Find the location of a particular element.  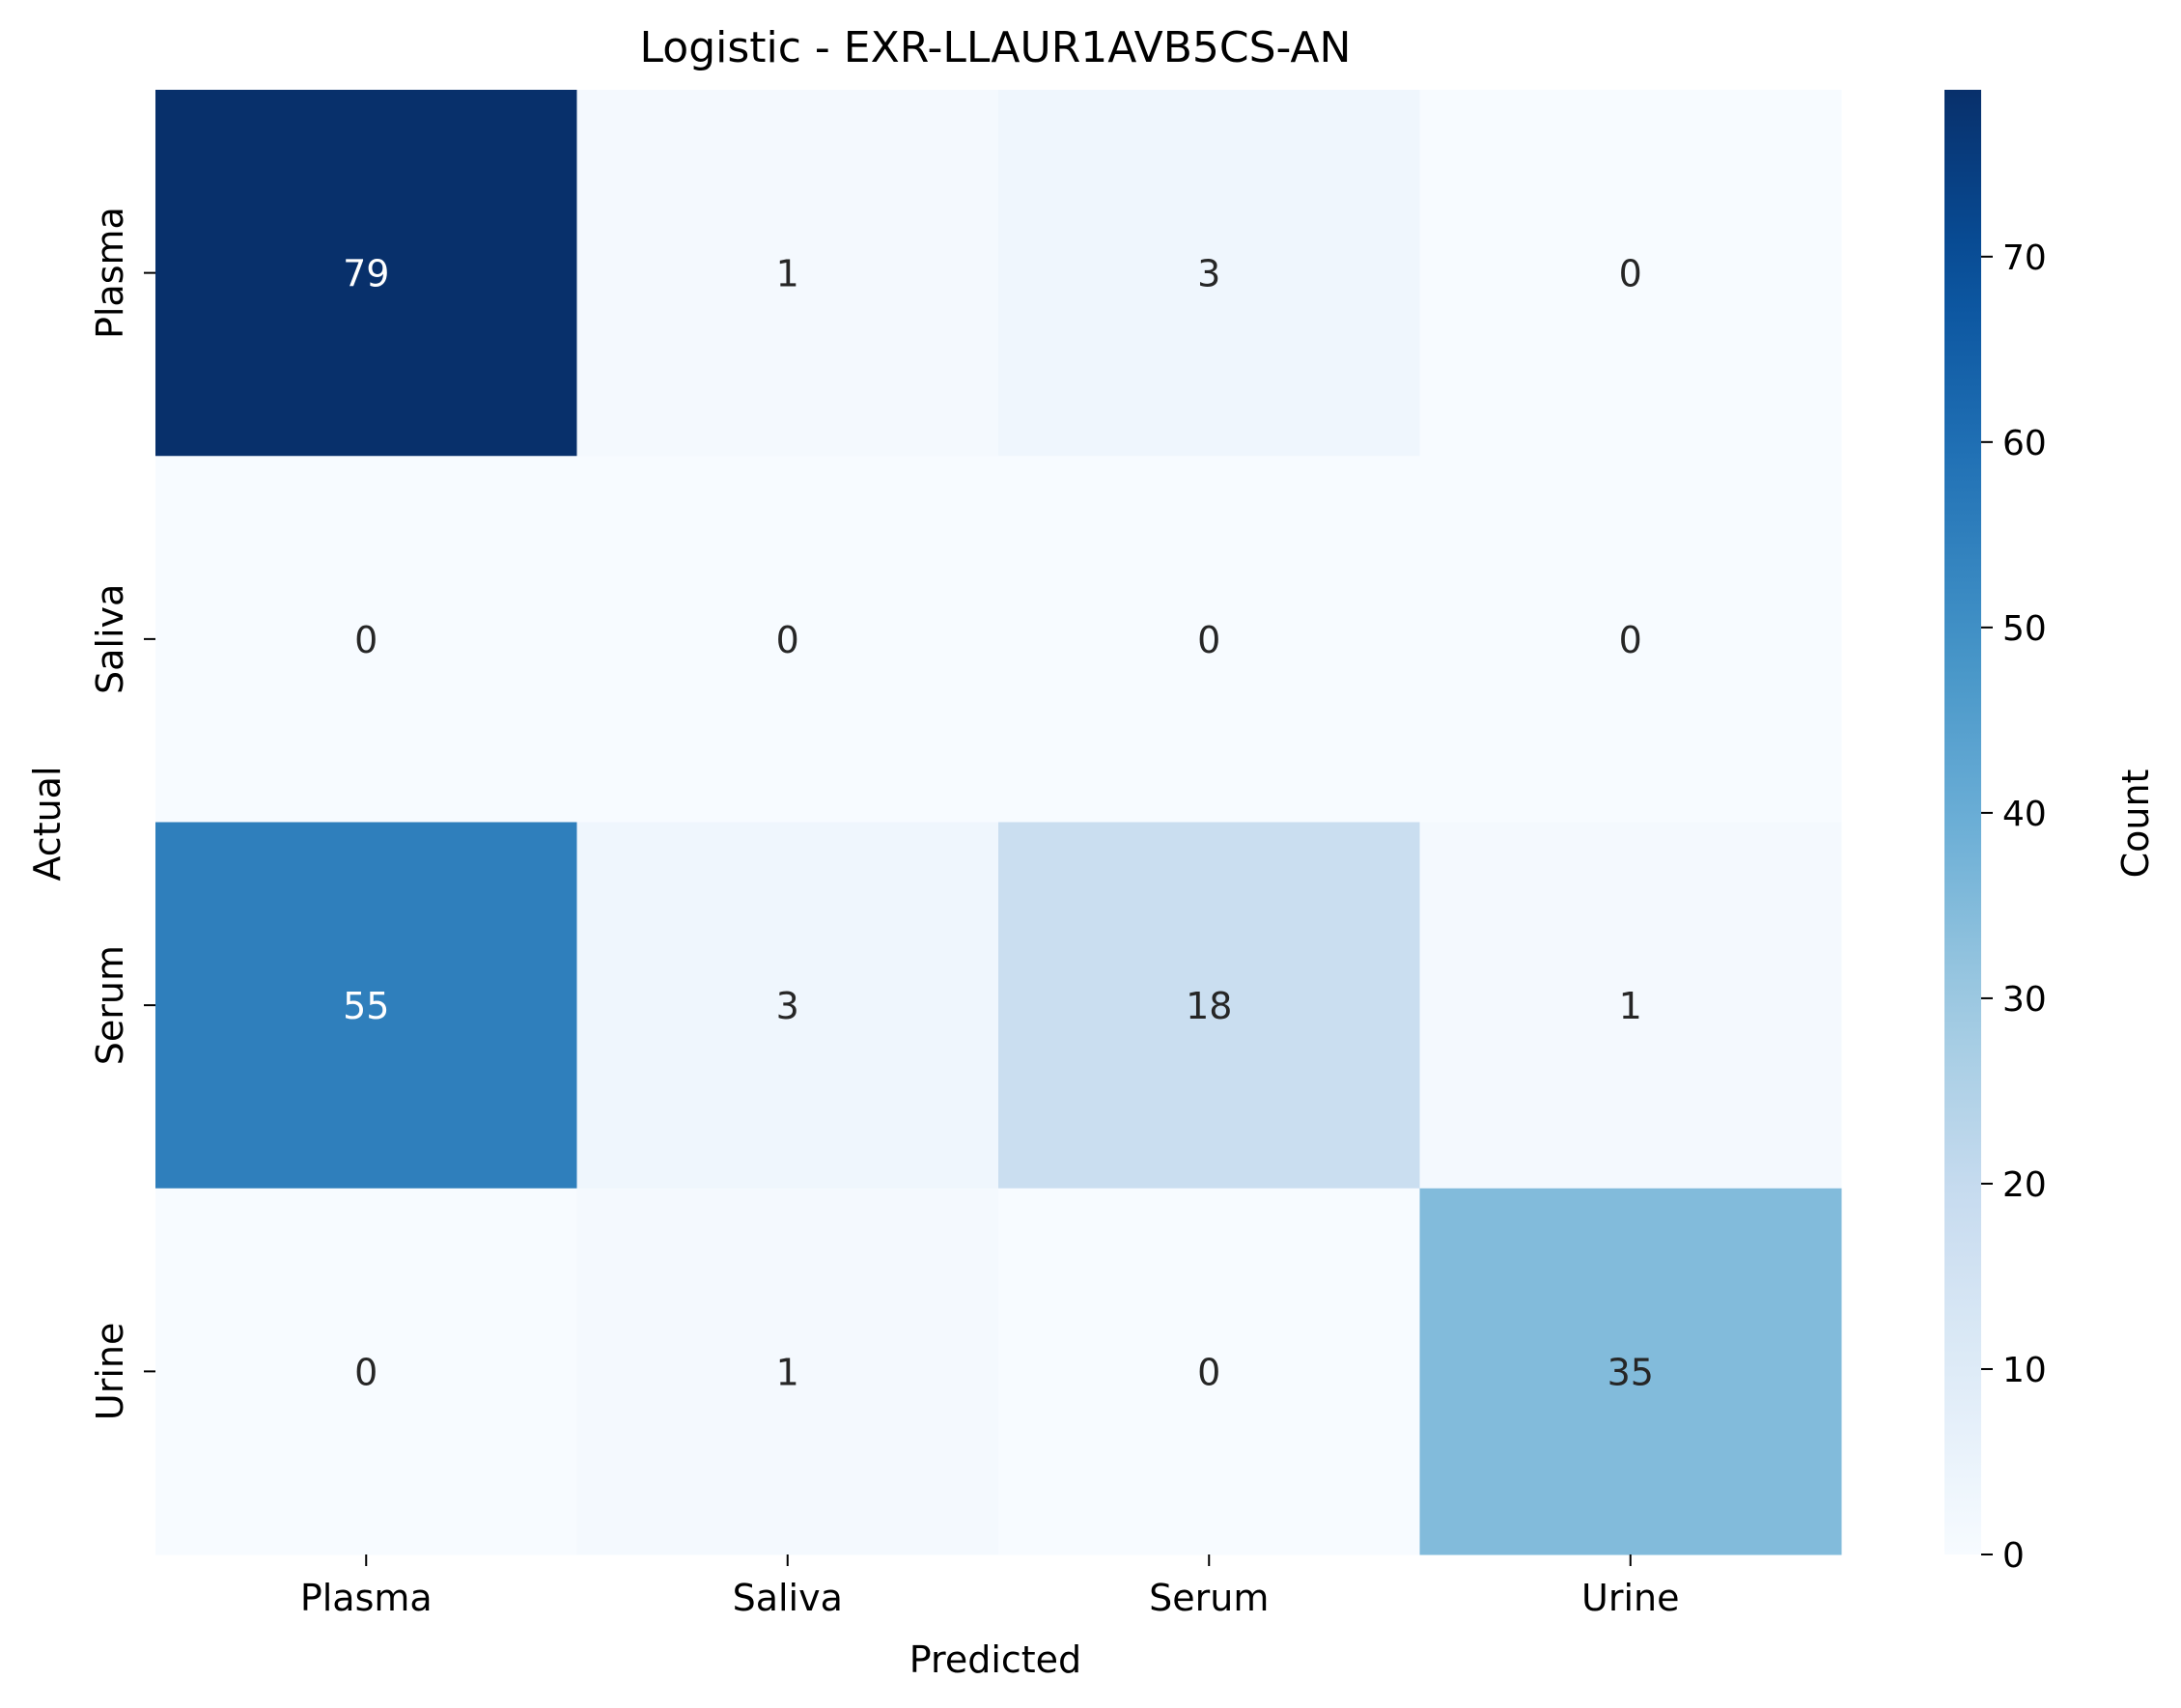

colorbar-tick-label: 50 is located at coordinates (2025, 629).